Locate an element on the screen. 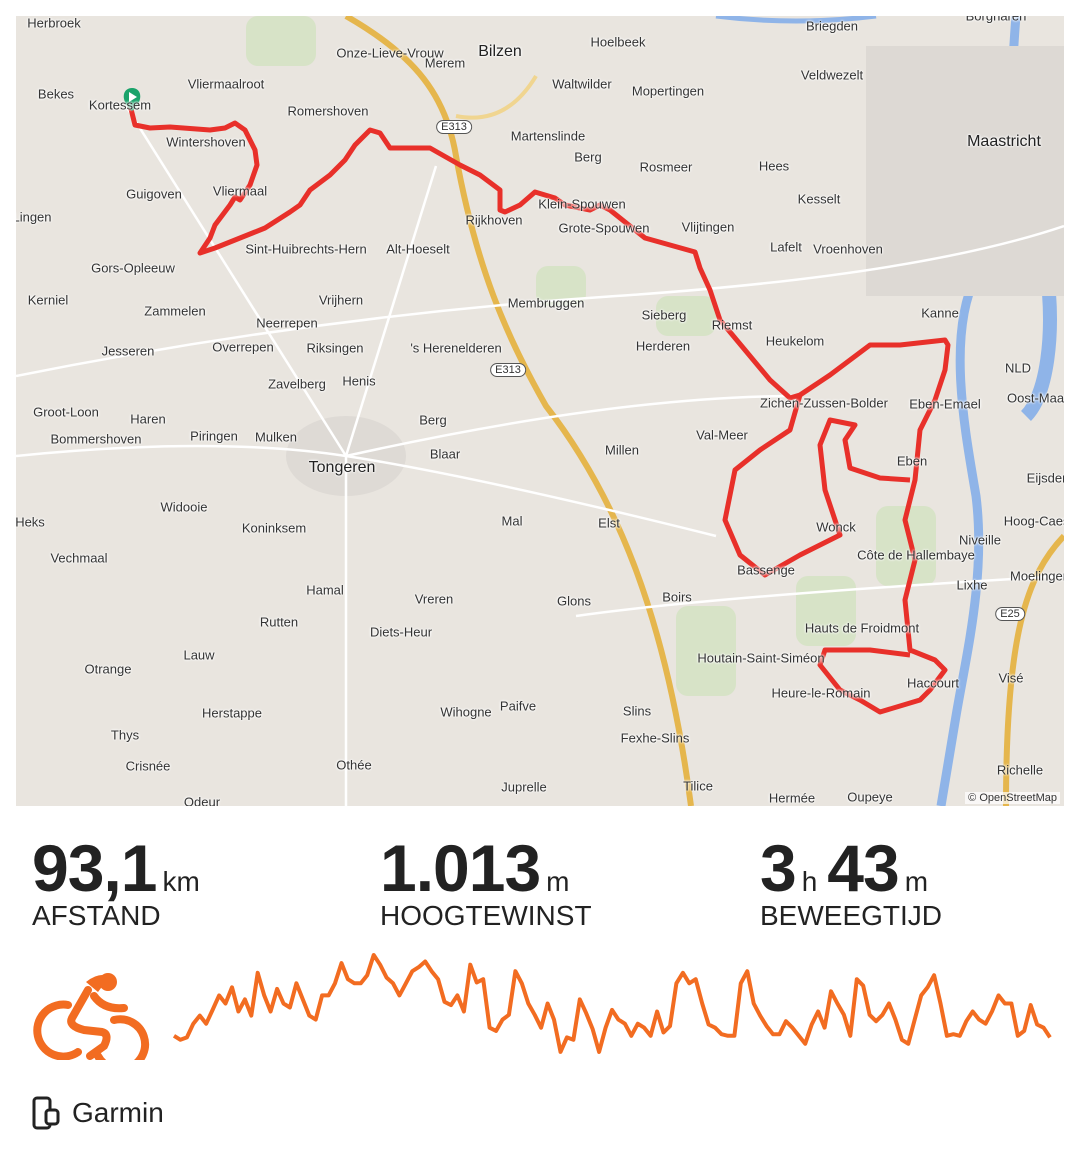  map-attribution: © OpenStreetMap is located at coordinates (1012, 798).